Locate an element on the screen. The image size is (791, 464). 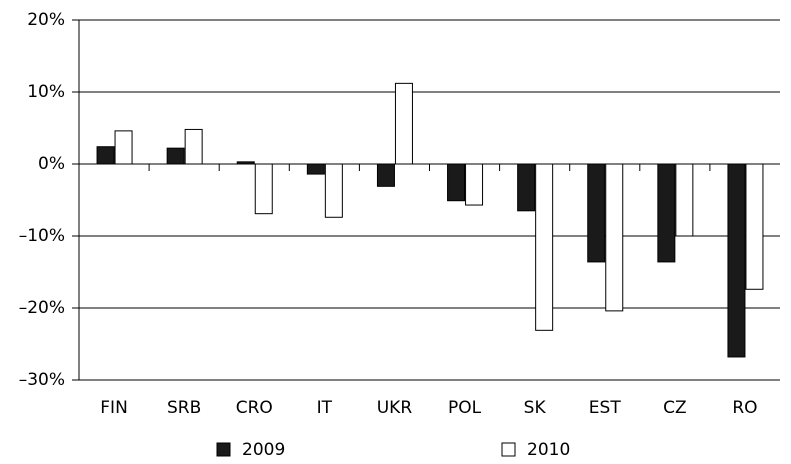
x-tick-label: FIN is located at coordinates (114, 408).